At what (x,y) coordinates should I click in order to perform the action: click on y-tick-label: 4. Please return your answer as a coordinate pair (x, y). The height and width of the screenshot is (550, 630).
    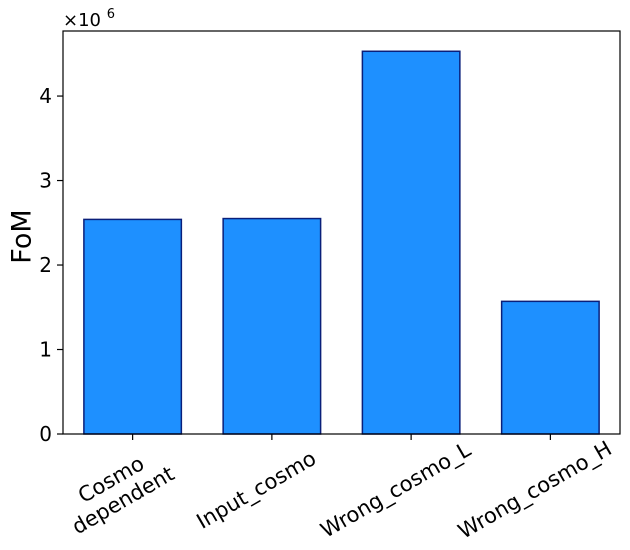
    Looking at the image, I should click on (45, 96).